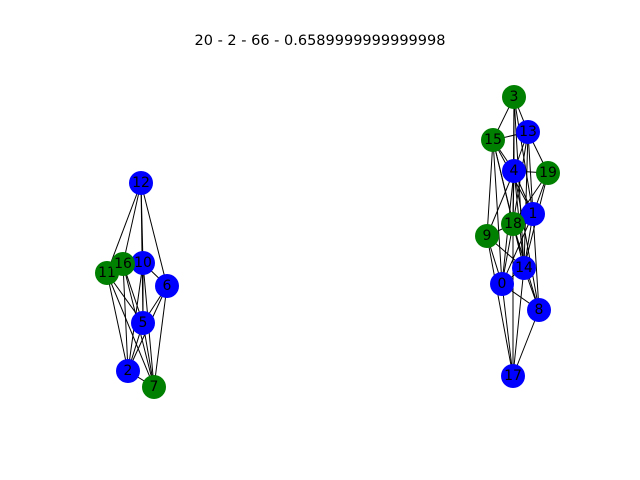  I want to click on node-9: 9, so click(487, 236).